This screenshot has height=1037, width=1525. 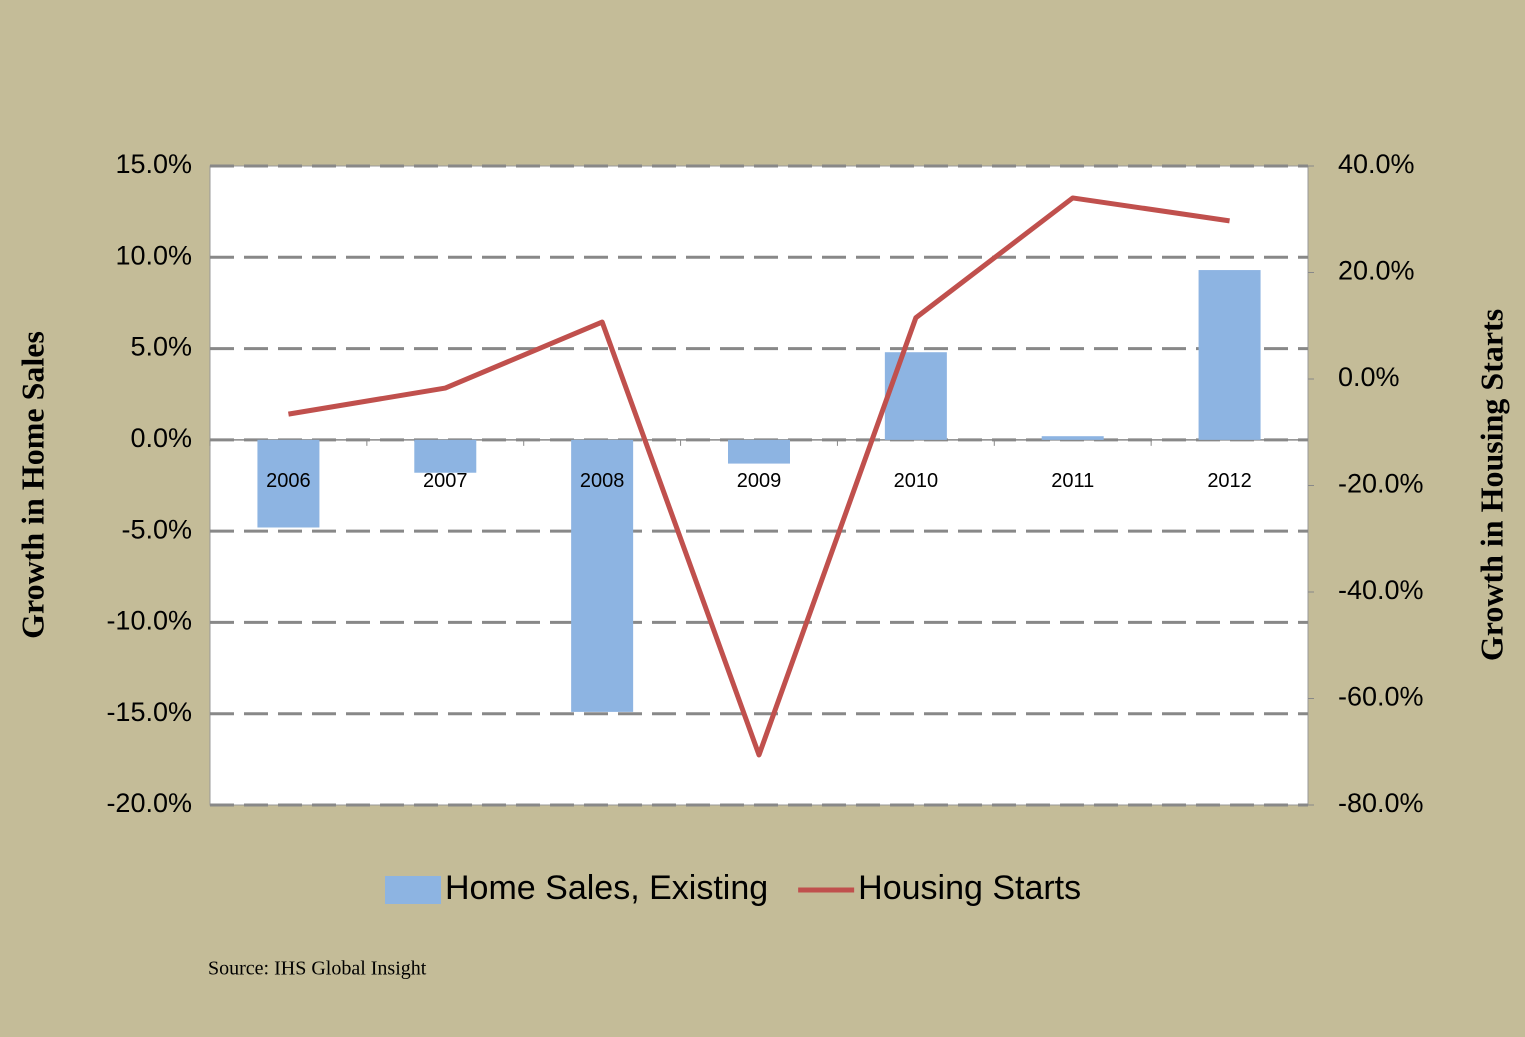 I want to click on y-tick-label: 0.0%, so click(x=161, y=438).